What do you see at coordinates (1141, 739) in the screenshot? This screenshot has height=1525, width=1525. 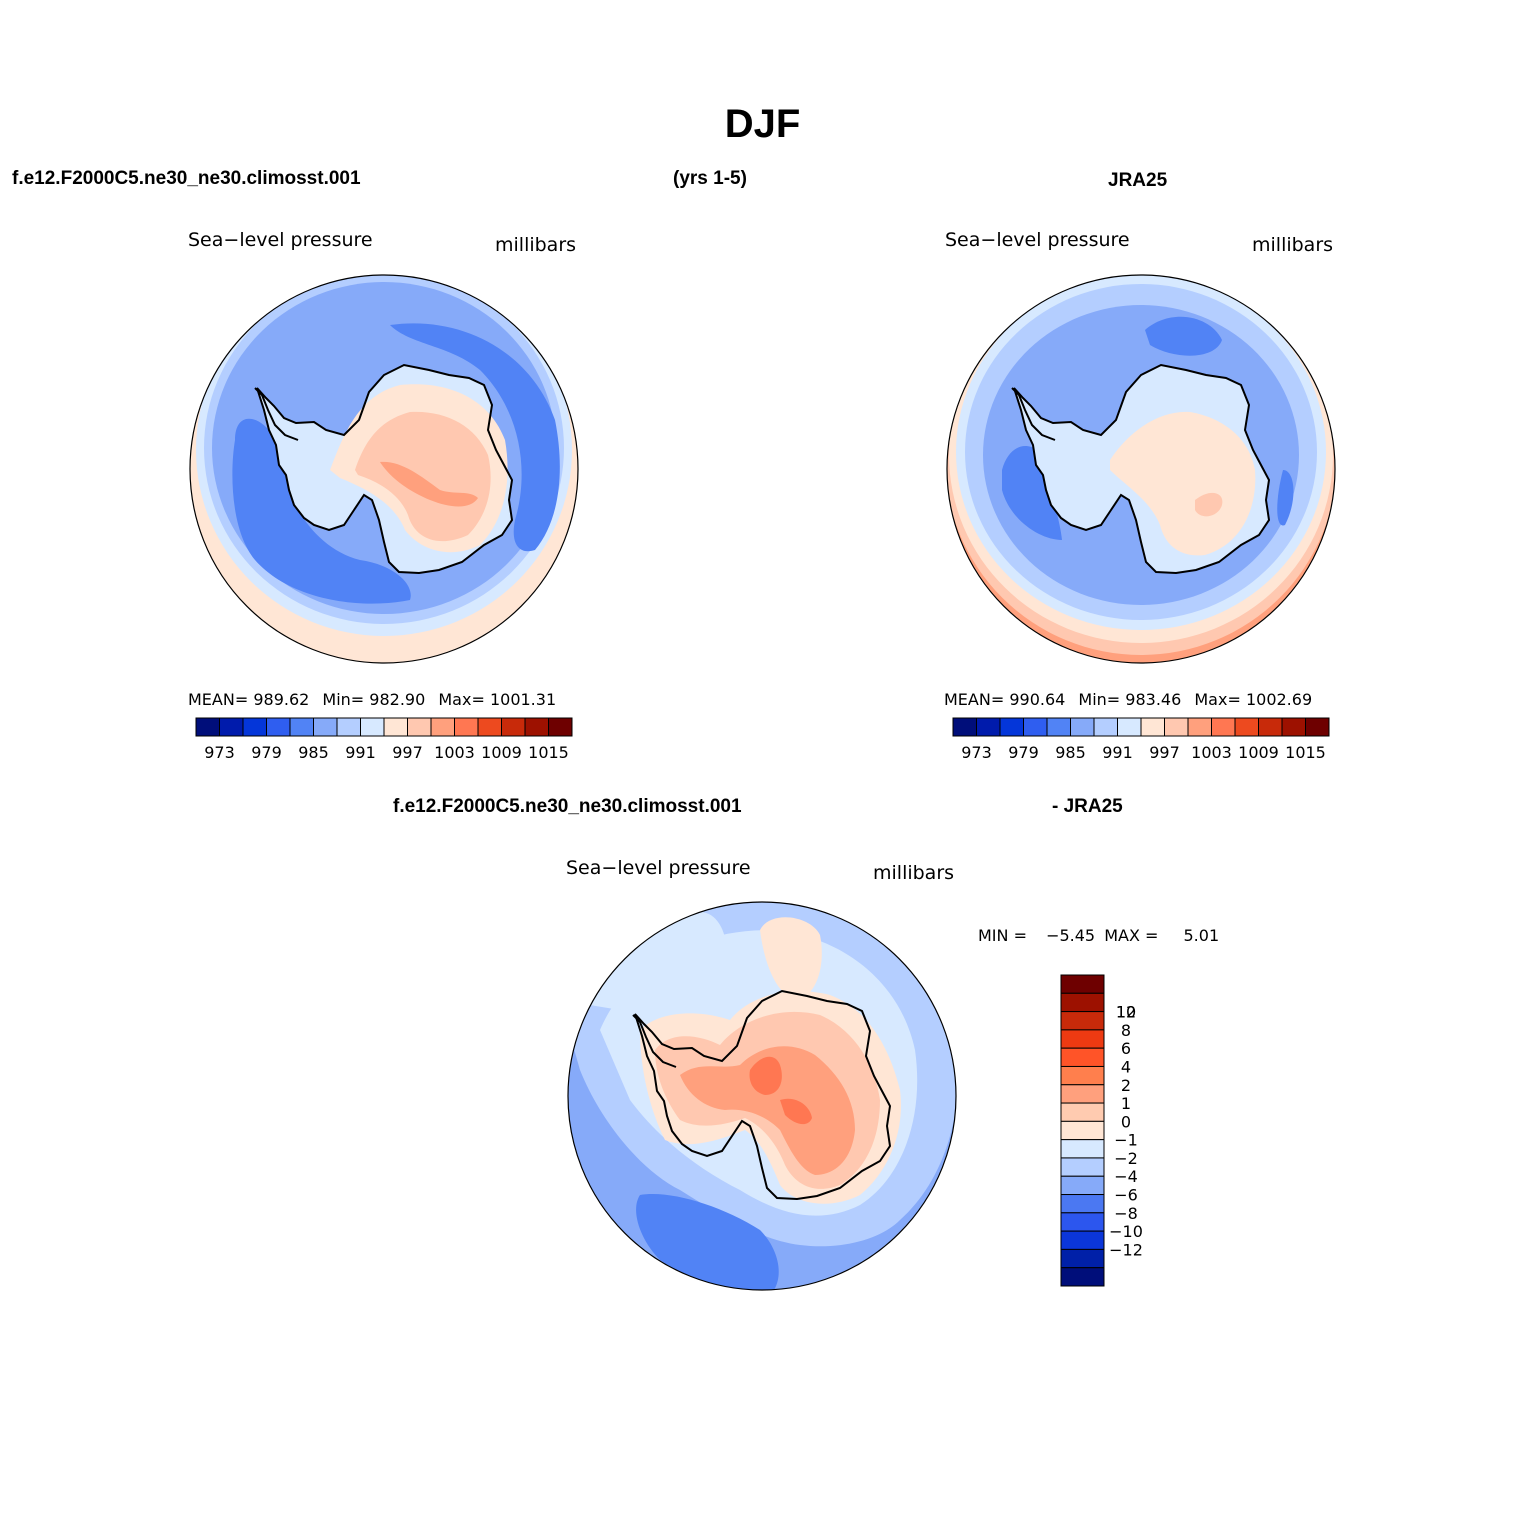 I see `panel2-colorbar: 973 979 985 991 997 1003 1009 1015` at bounding box center [1141, 739].